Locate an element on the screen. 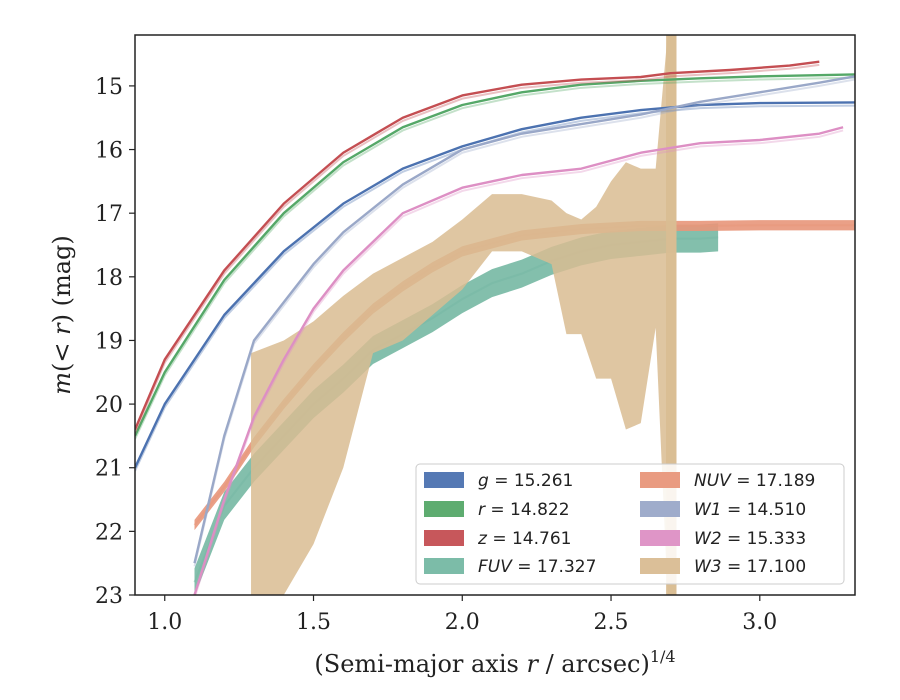 This screenshot has width=900, height=700. legend-label-fuv: FUV = 17.327 is located at coordinates (537, 567).